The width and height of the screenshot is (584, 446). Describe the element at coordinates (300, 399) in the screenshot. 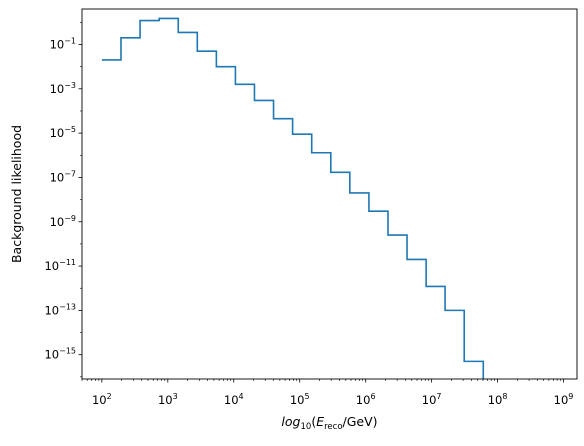

I see `x-tick-label: 105` at that location.